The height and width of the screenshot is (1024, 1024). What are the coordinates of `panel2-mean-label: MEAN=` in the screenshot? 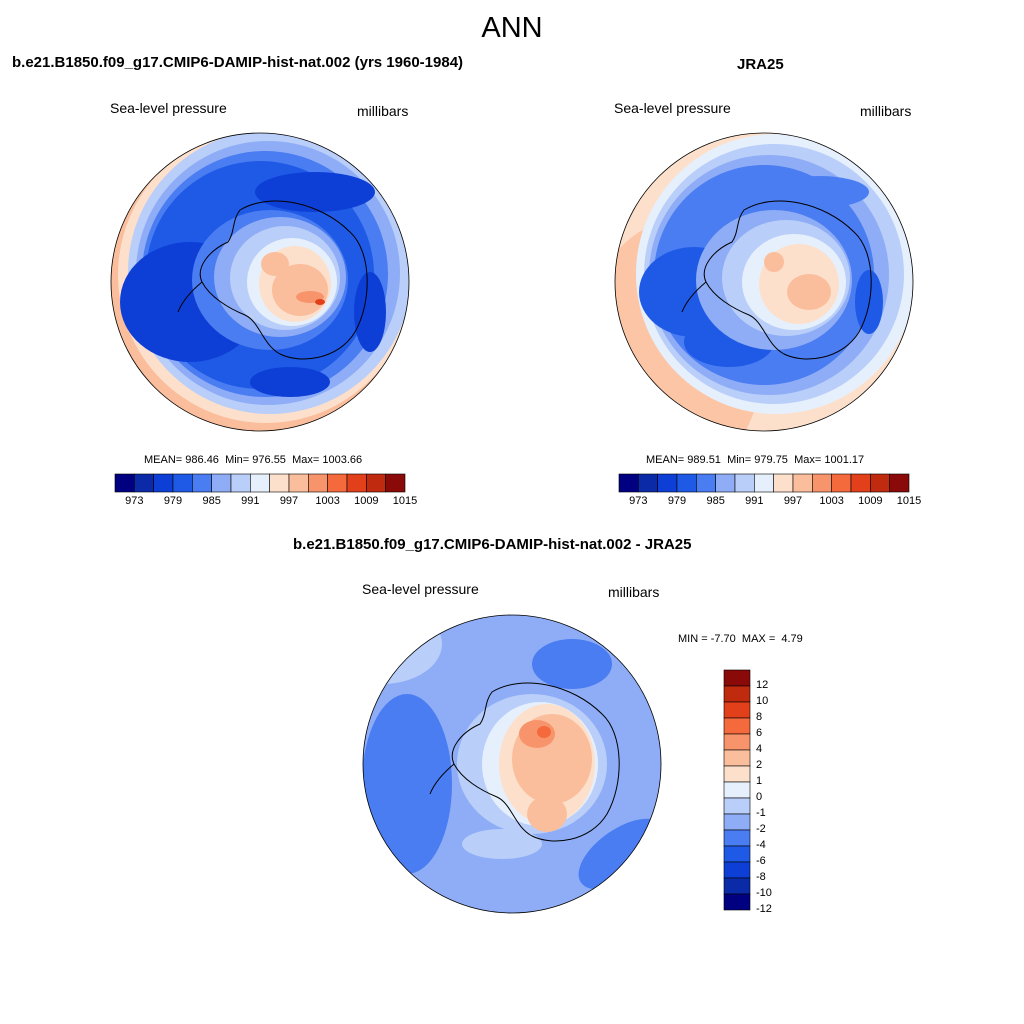 It's located at (665, 460).